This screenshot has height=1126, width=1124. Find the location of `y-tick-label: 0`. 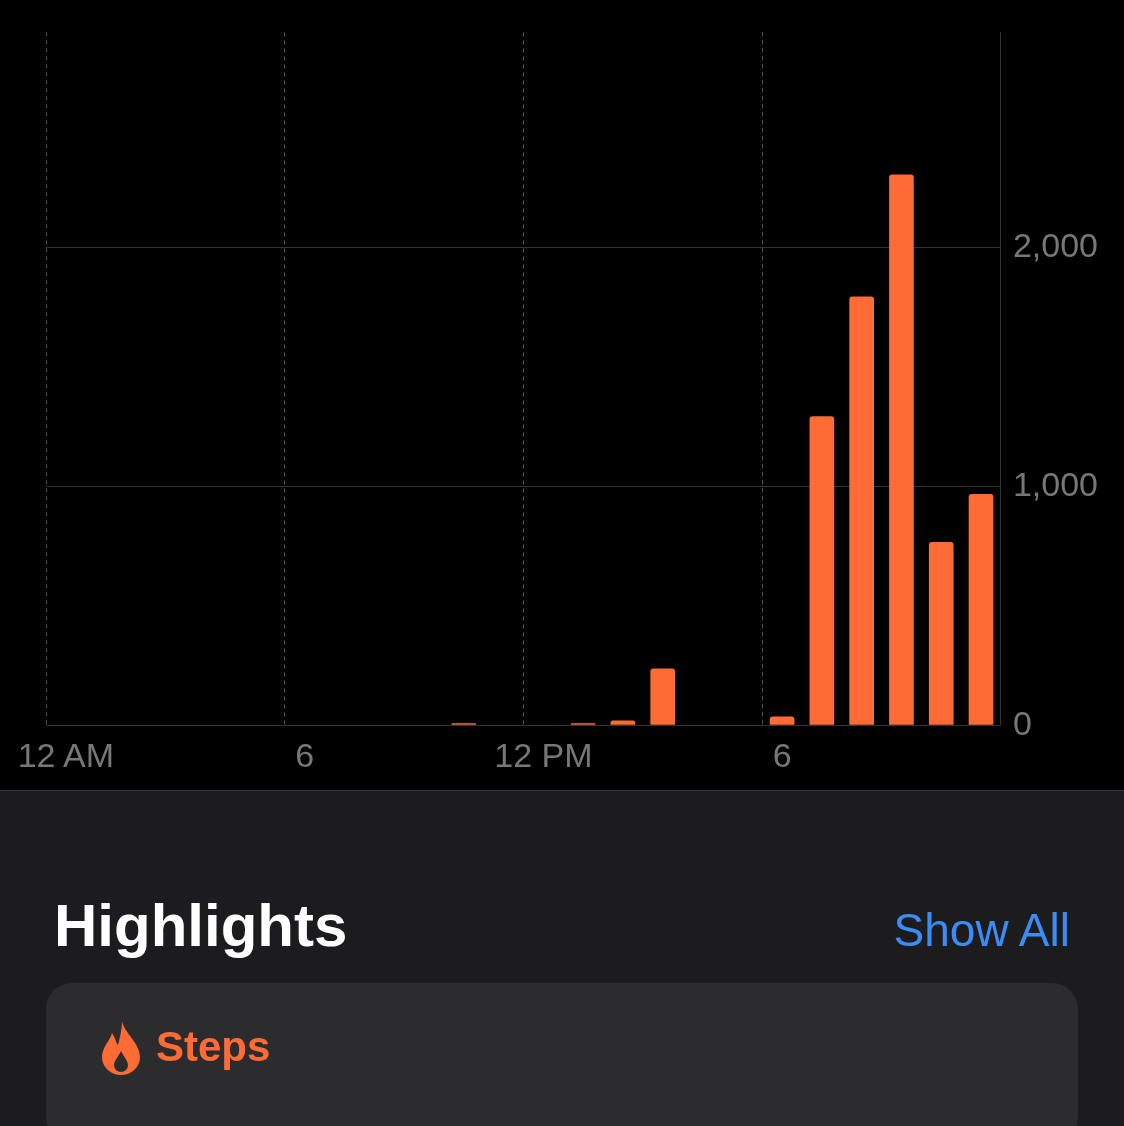

y-tick-label: 0 is located at coordinates (1022, 722).